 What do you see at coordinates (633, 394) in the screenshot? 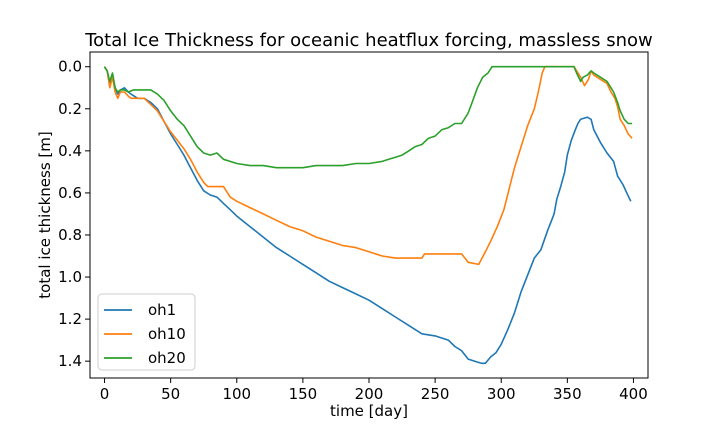
I see `x-tick-label: 400` at bounding box center [633, 394].